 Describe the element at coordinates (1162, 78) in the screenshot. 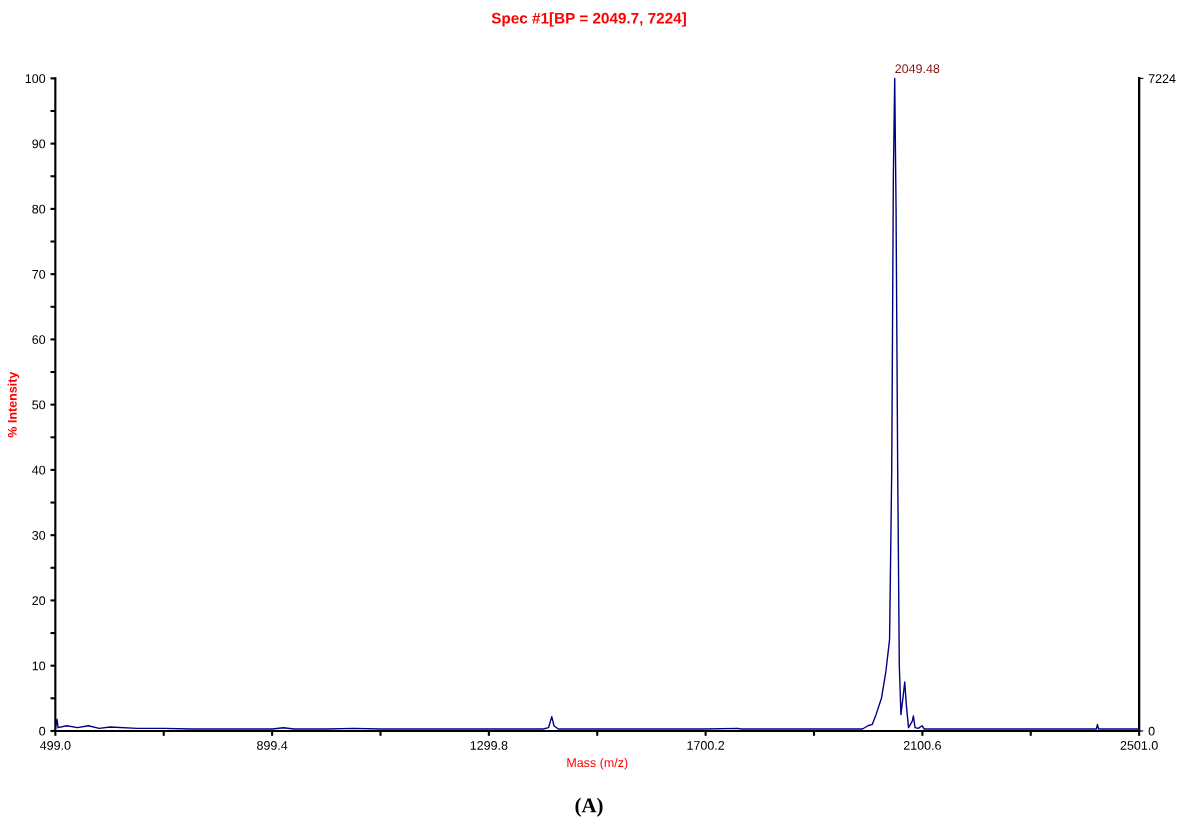

I see `y2-tick-label: 7224` at that location.